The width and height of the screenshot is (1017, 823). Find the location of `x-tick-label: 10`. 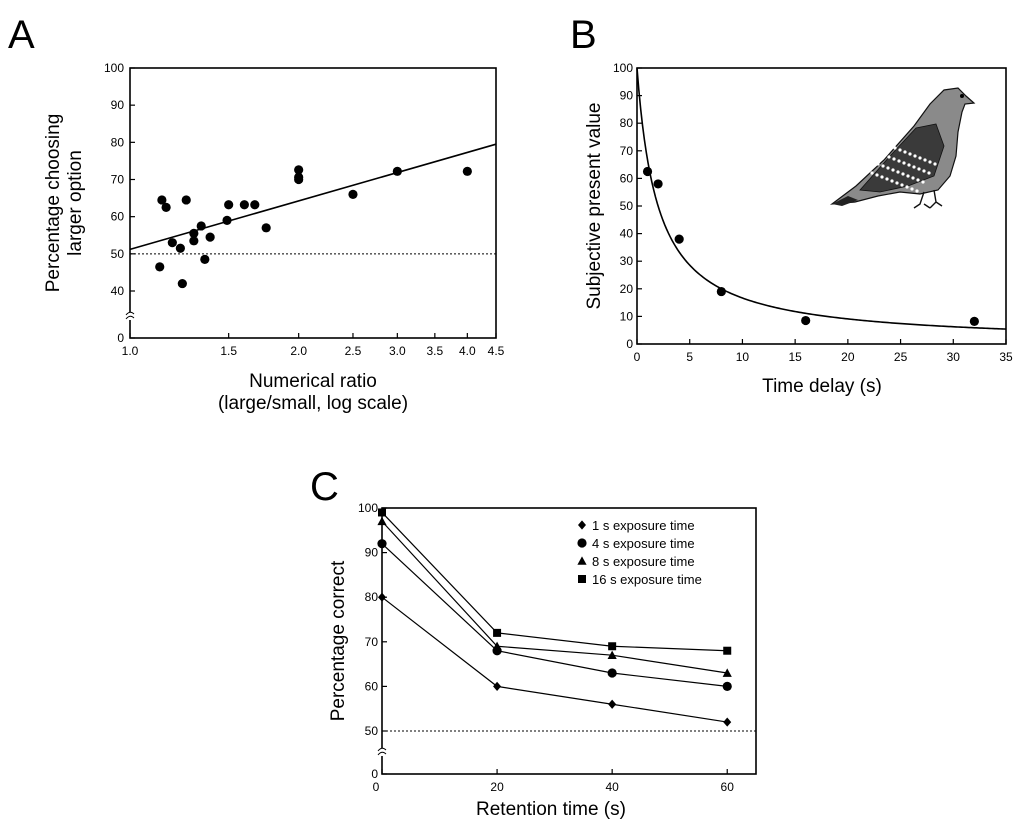

x-tick-label: 10 is located at coordinates (743, 357).